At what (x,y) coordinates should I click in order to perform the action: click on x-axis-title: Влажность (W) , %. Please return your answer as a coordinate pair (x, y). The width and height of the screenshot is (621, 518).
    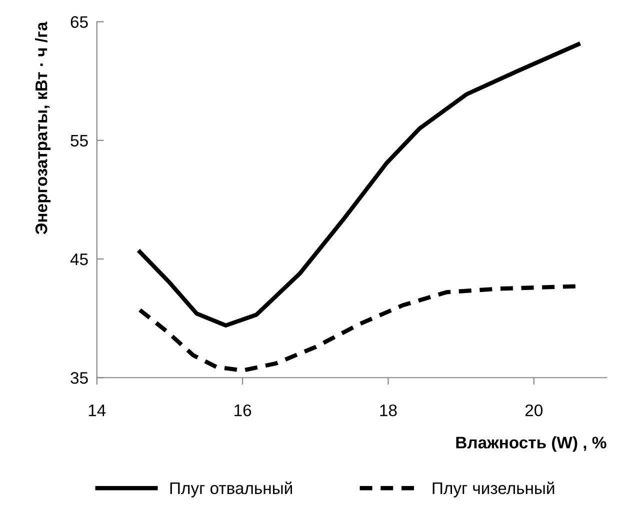
    Looking at the image, I should click on (531, 444).